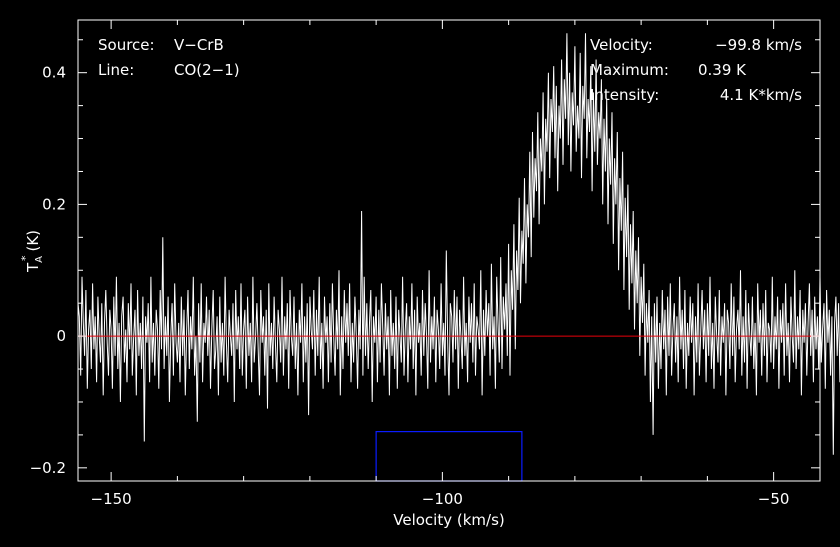 The width and height of the screenshot is (840, 547). I want to click on y-axis-label-sub: A, so click(39, 259).